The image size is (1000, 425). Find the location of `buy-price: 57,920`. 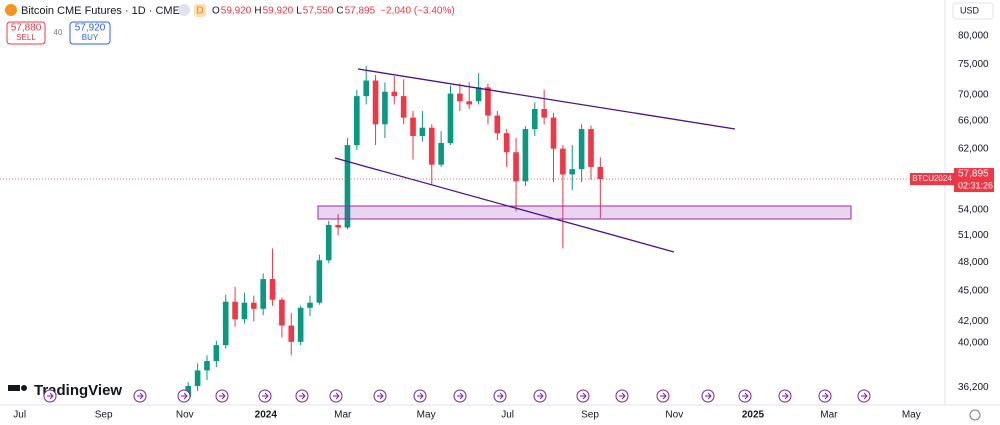

buy-price: 57,920 is located at coordinates (90, 28).